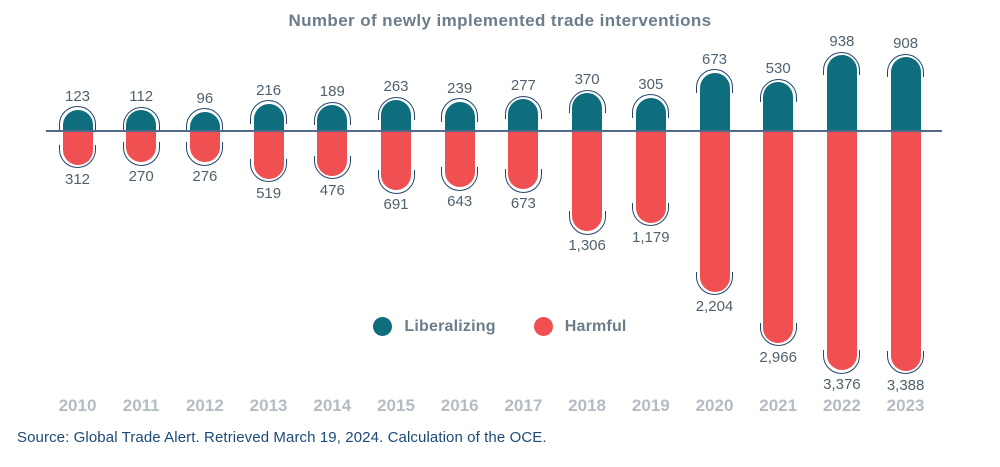 Image resolution: width=1000 pixels, height=467 pixels. I want to click on baseline-axis, so click(494, 131).